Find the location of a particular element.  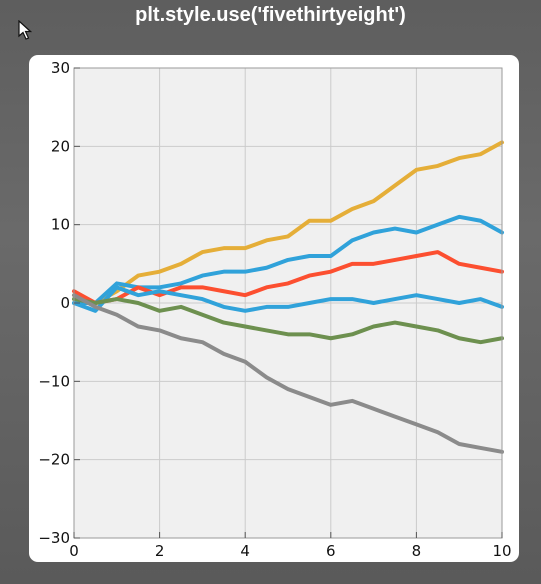

x-tick-label: 10 is located at coordinates (501, 551).